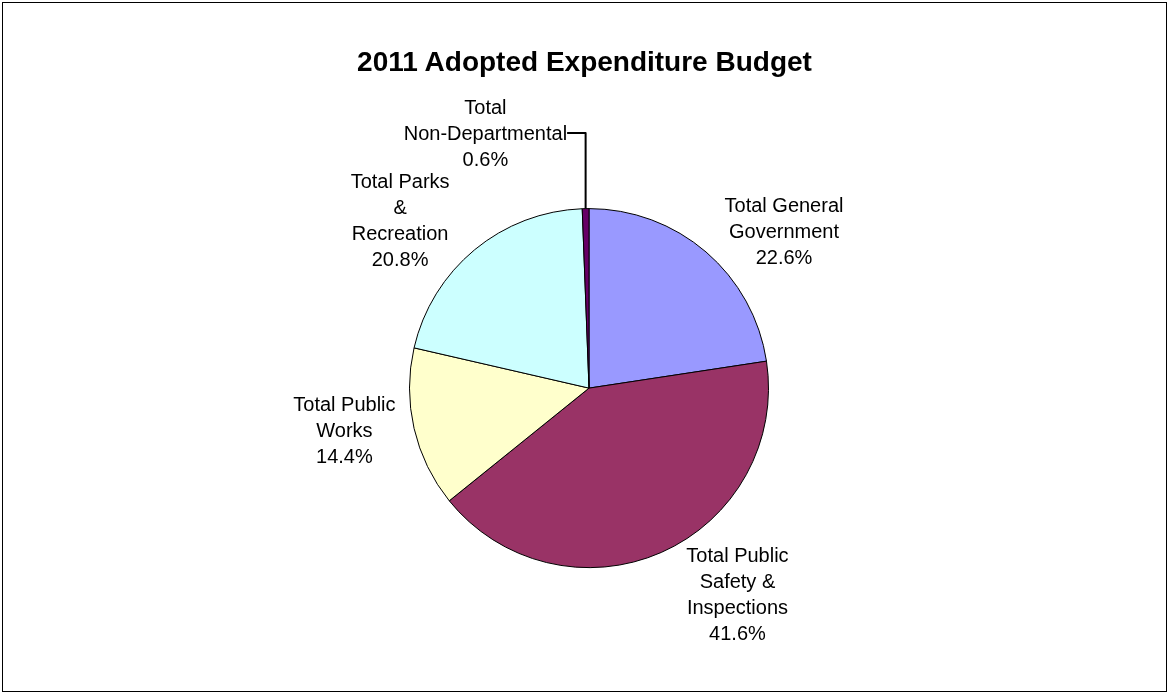 The image size is (1169, 694). Describe the element at coordinates (400, 259) in the screenshot. I see `data-label: 20.8%` at that location.